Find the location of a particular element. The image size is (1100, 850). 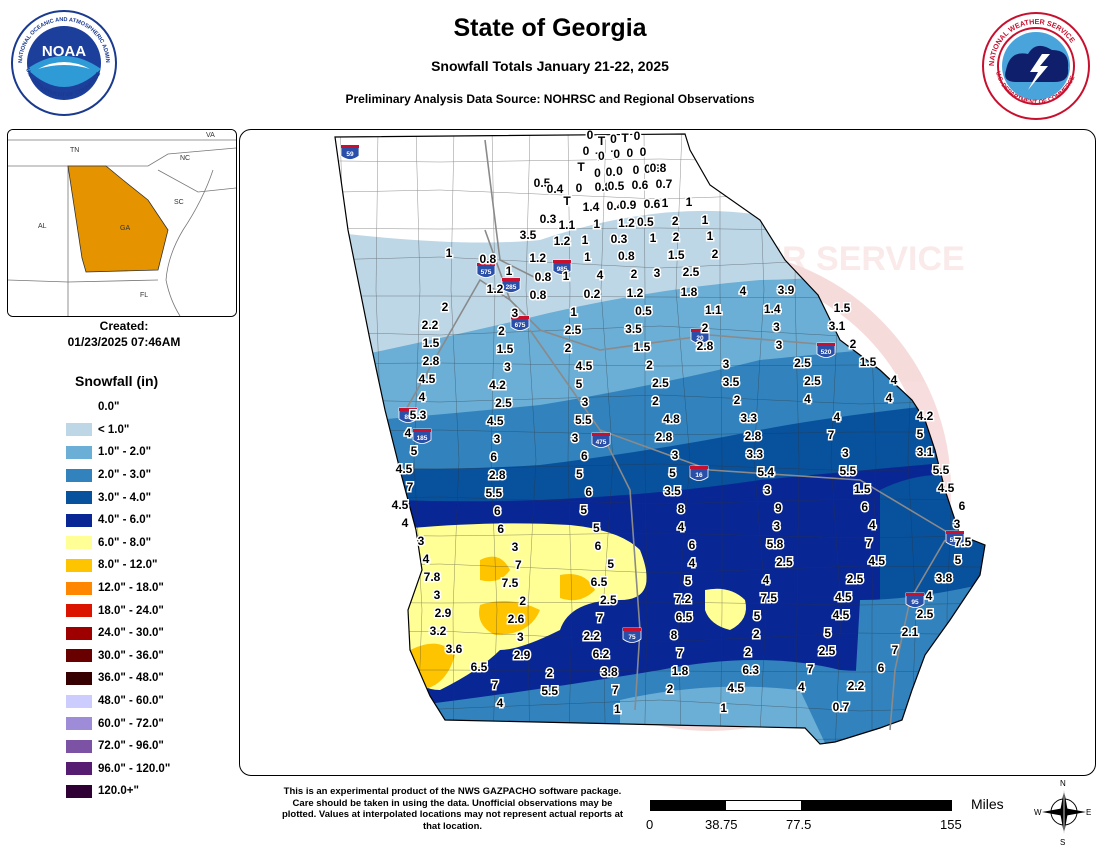

scale-bar-track is located at coordinates (801, 805).